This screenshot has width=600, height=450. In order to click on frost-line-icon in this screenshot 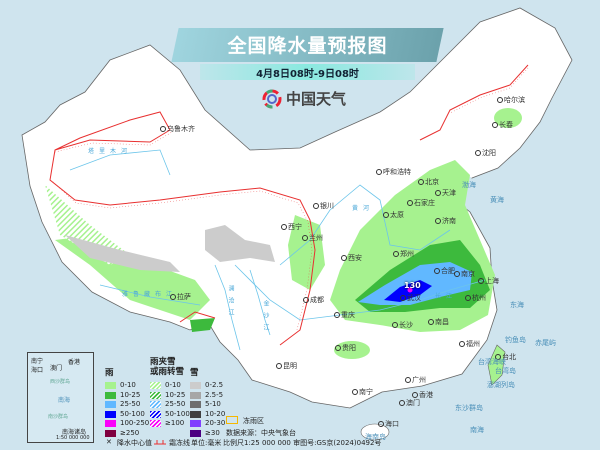, I will do `click(160, 442)`.